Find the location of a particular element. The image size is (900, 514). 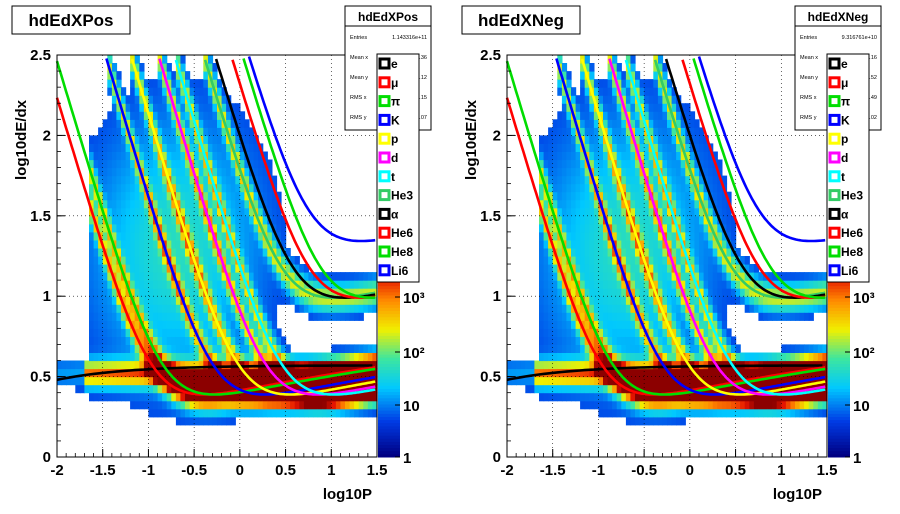

plot-title: hdEdXPos is located at coordinates (70, 20).